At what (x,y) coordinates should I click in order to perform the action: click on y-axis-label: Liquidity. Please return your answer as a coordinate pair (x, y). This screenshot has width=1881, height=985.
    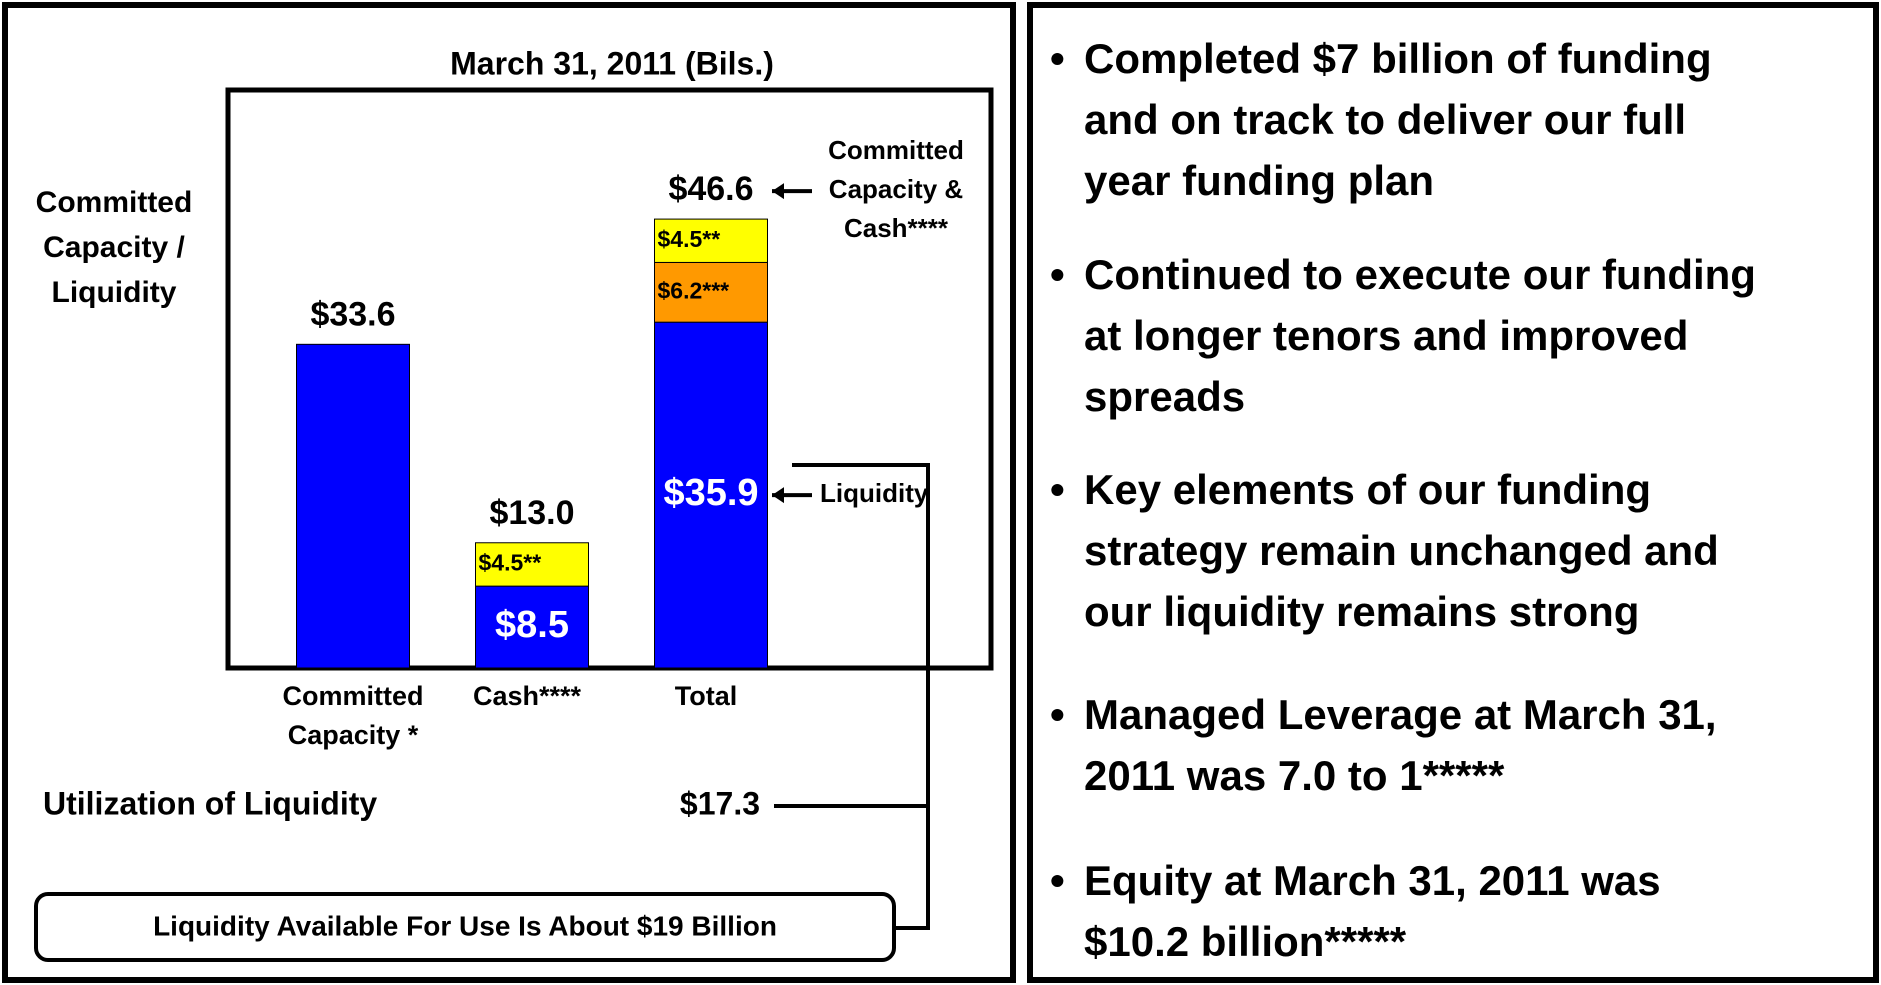
    Looking at the image, I should click on (114, 292).